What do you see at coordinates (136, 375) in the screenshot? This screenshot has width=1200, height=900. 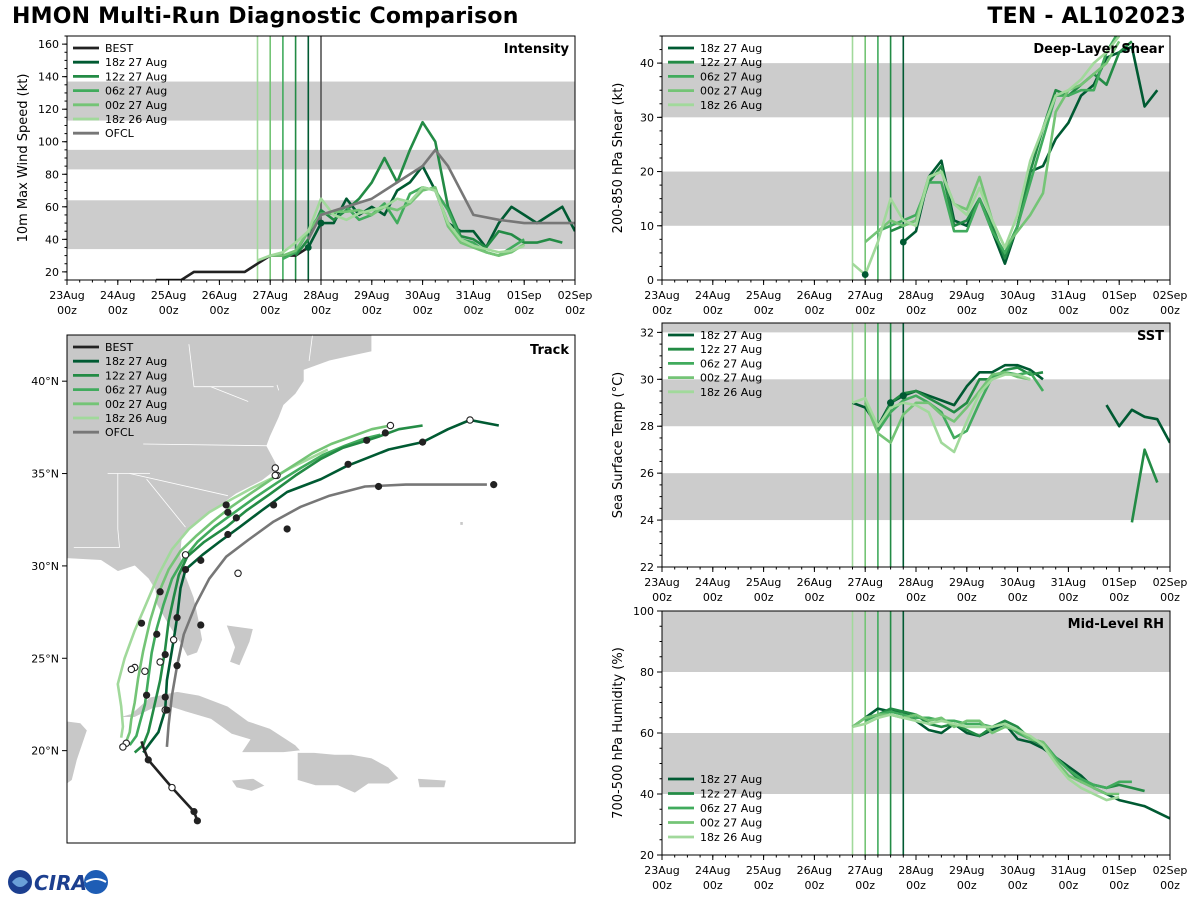 I see `track-legend-label-12z-27-aug: 12z 27 Aug` at bounding box center [136, 375].